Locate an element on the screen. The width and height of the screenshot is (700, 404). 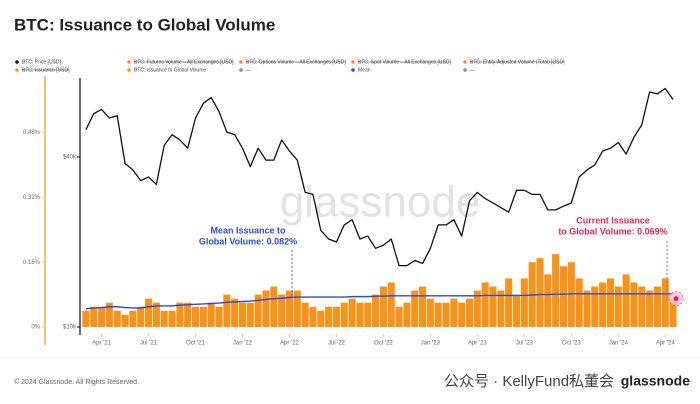
x-tick-label: Jul '22 is located at coordinates (337, 344).